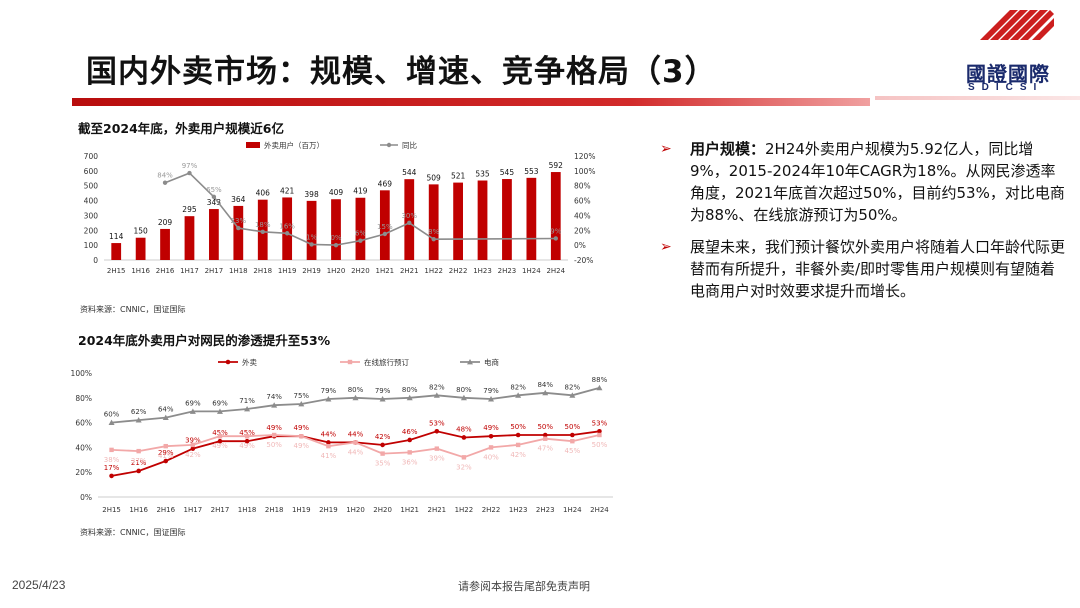  Describe the element at coordinates (491, 362) in the screenshot. I see `legend-ecommerce-label: 电商` at that location.